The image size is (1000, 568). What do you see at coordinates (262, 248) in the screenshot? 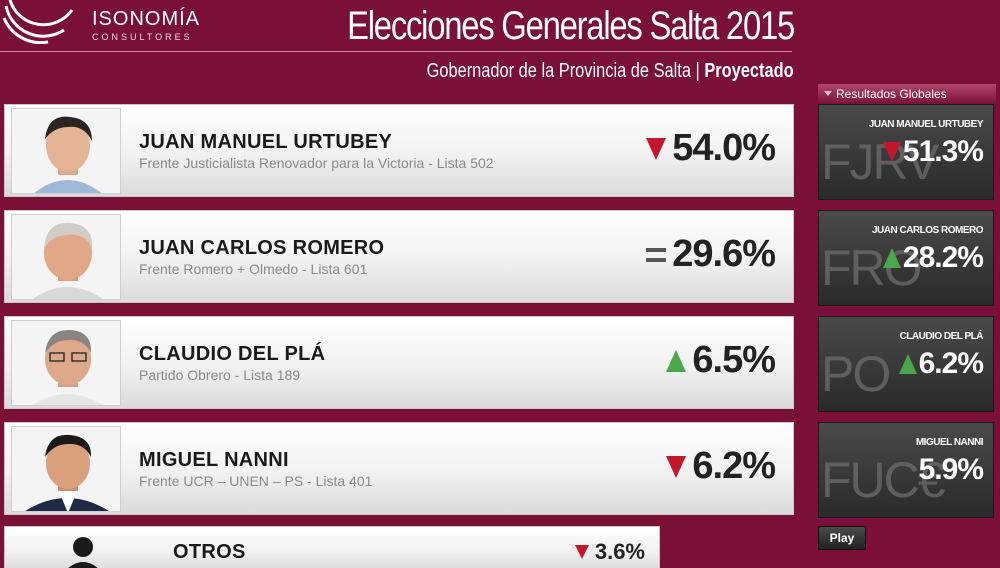
I see `candidate-name: JUAN CARLOS ROMERO` at bounding box center [262, 248].